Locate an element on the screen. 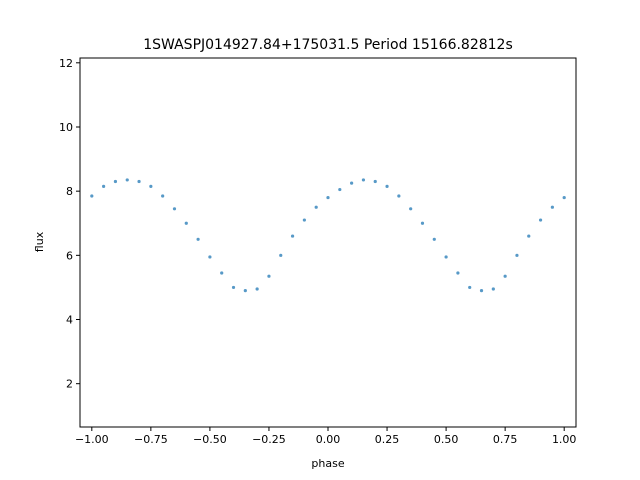 This screenshot has height=480, width=640. y-tick-label: 10 is located at coordinates (66, 127).